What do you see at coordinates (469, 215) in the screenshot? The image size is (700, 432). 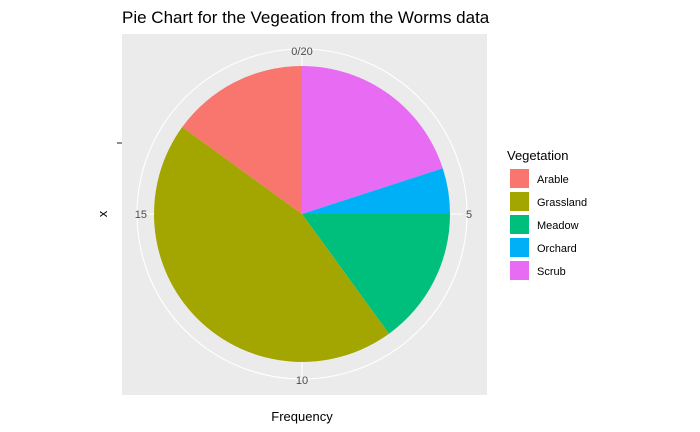 I see `tick-label-5: 5` at bounding box center [469, 215].